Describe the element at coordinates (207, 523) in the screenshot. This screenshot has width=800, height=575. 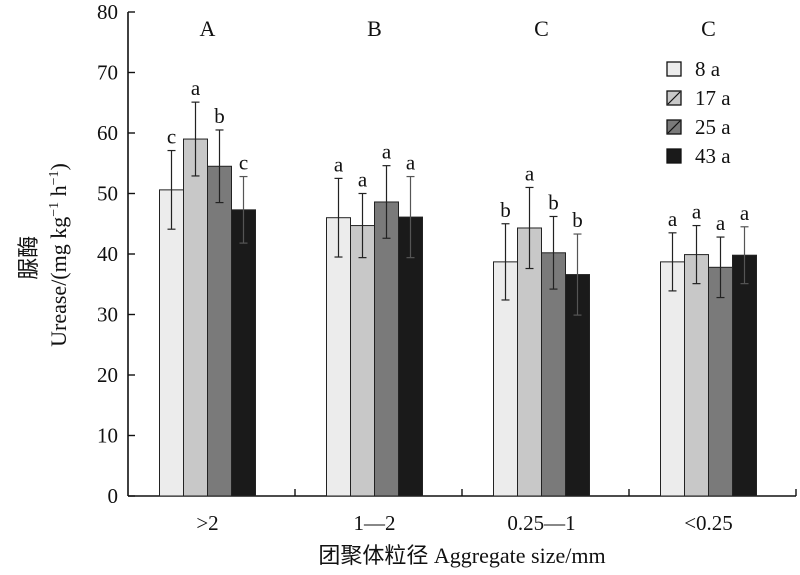
I see `x-tick-label: >2` at that location.